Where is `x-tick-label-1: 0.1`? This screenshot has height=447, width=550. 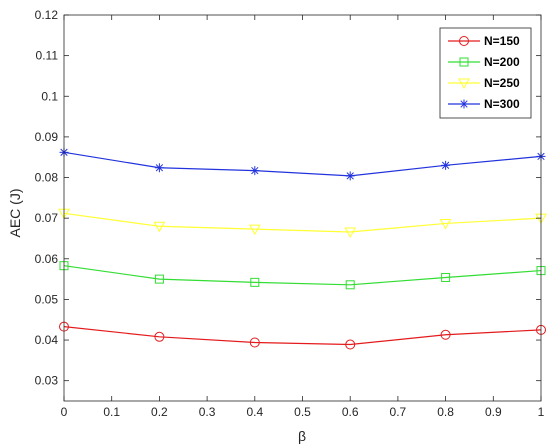
x-tick-label-1: 0.1 is located at coordinates (111, 412).